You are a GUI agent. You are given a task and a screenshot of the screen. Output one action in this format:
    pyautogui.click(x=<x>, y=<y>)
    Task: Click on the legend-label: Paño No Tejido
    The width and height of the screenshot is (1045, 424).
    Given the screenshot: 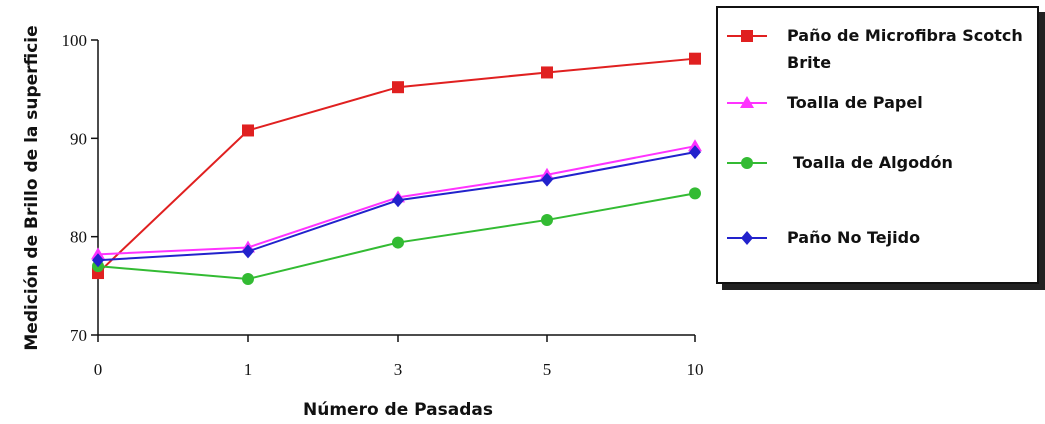 What is the action you would take?
    pyautogui.click(x=853, y=237)
    